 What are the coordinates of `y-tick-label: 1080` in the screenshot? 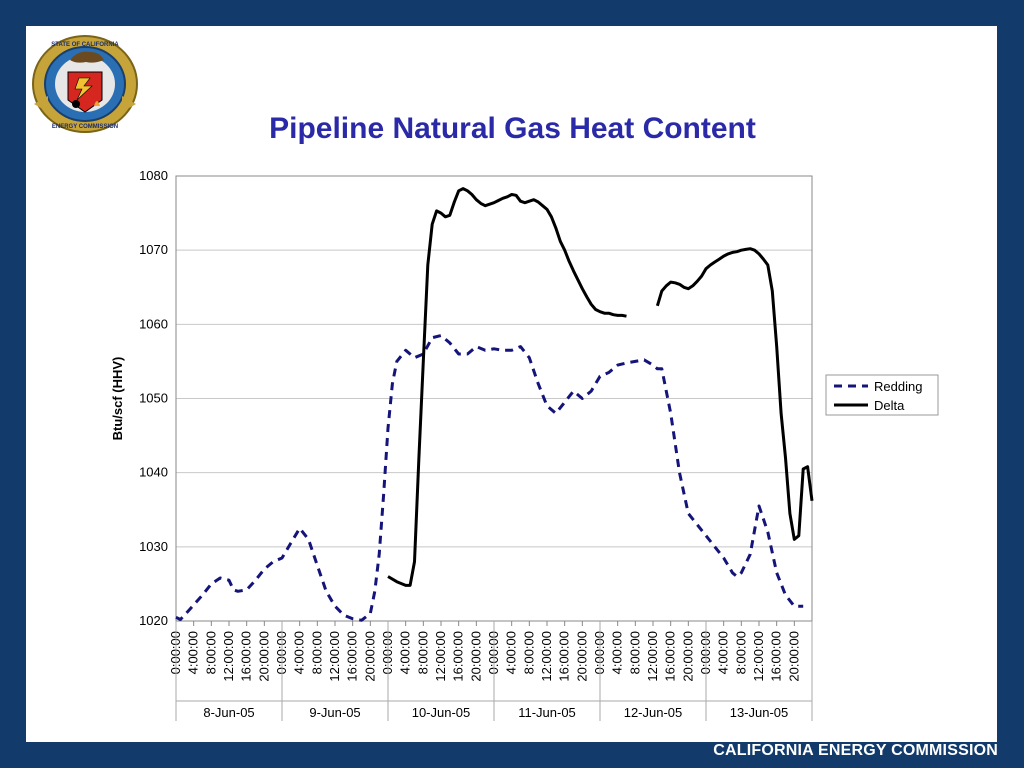 It's located at (153, 175).